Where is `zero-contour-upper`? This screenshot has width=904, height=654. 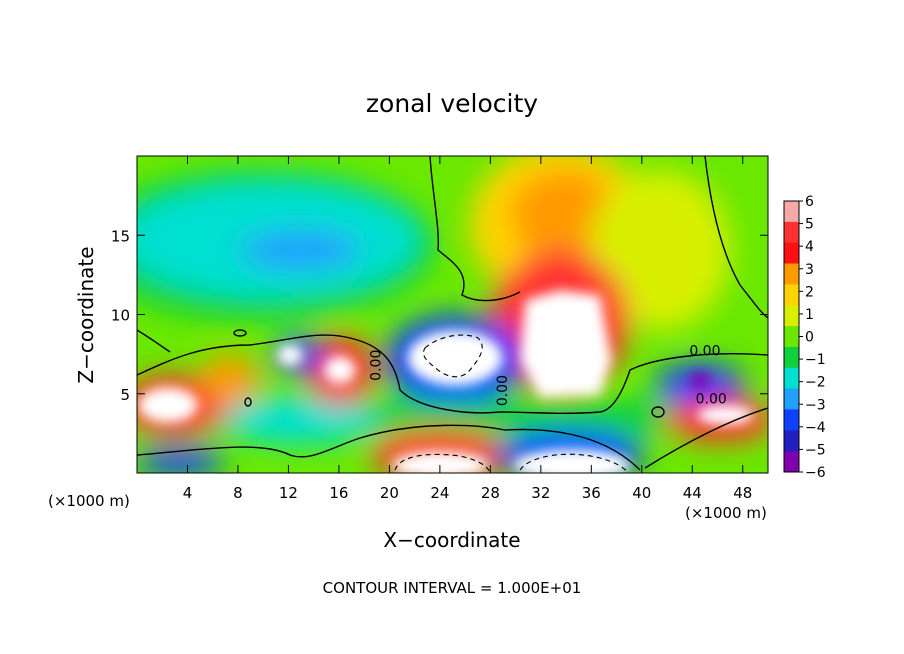 zero-contour-upper is located at coordinates (475, 229).